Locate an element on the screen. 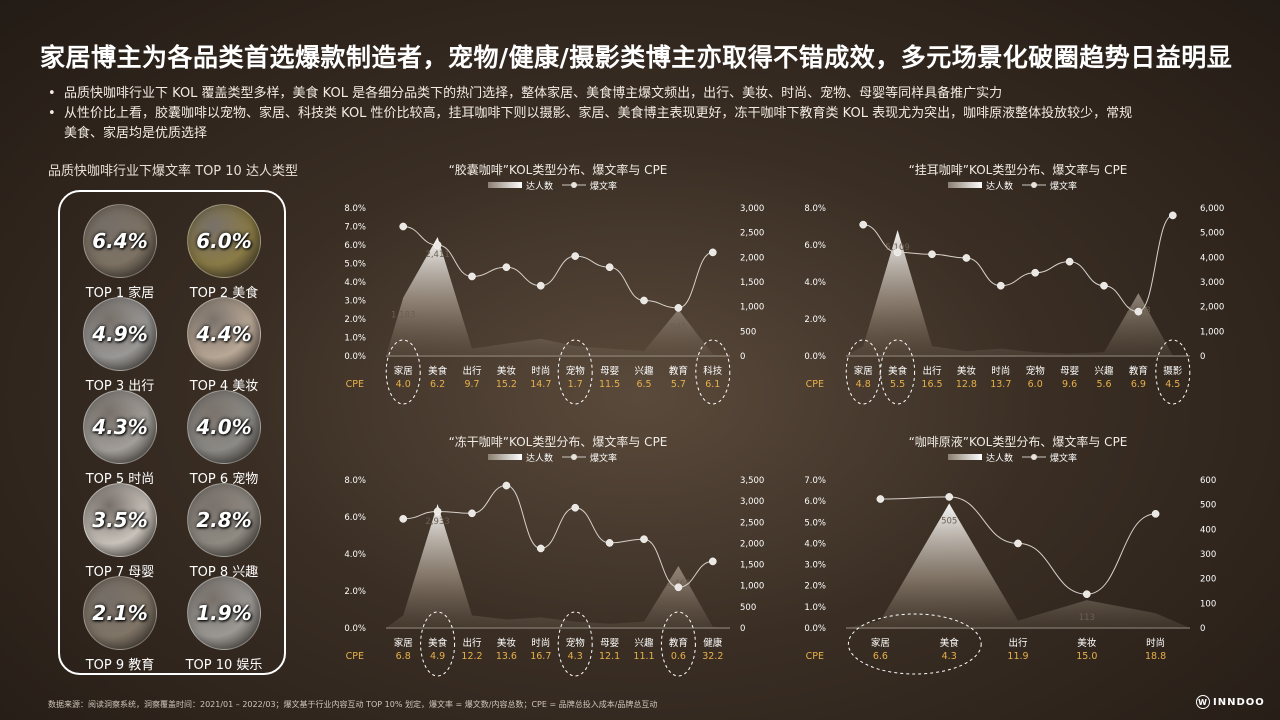 This screenshot has width=1280, height=720. cpe-value: 15.0 is located at coordinates (1086, 656).